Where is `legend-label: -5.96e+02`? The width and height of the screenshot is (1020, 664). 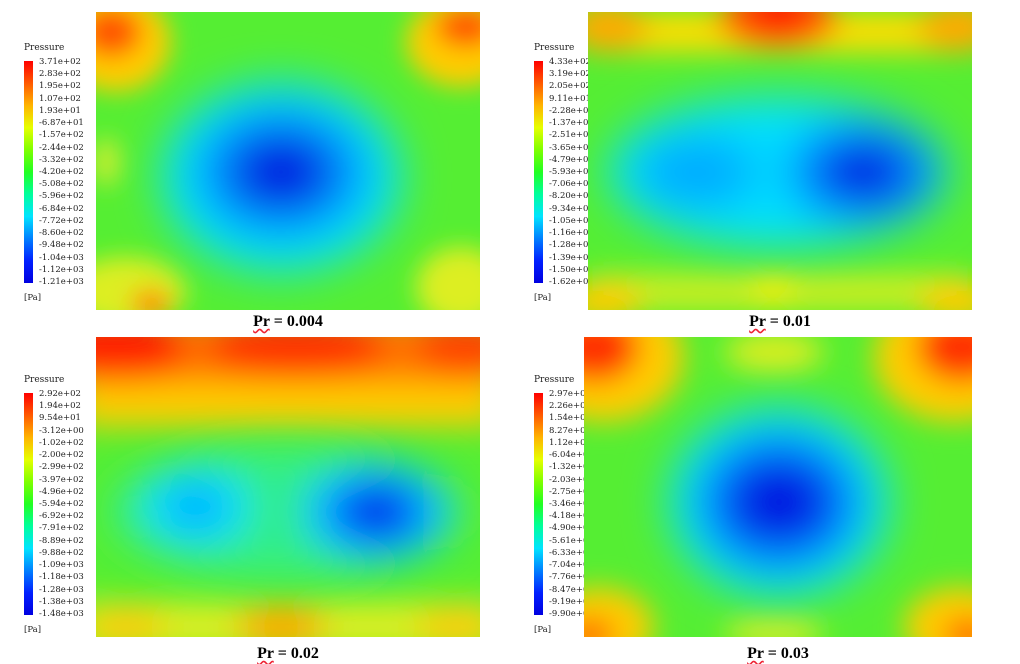 legend-label: -5.96e+02 is located at coordinates (61, 196).